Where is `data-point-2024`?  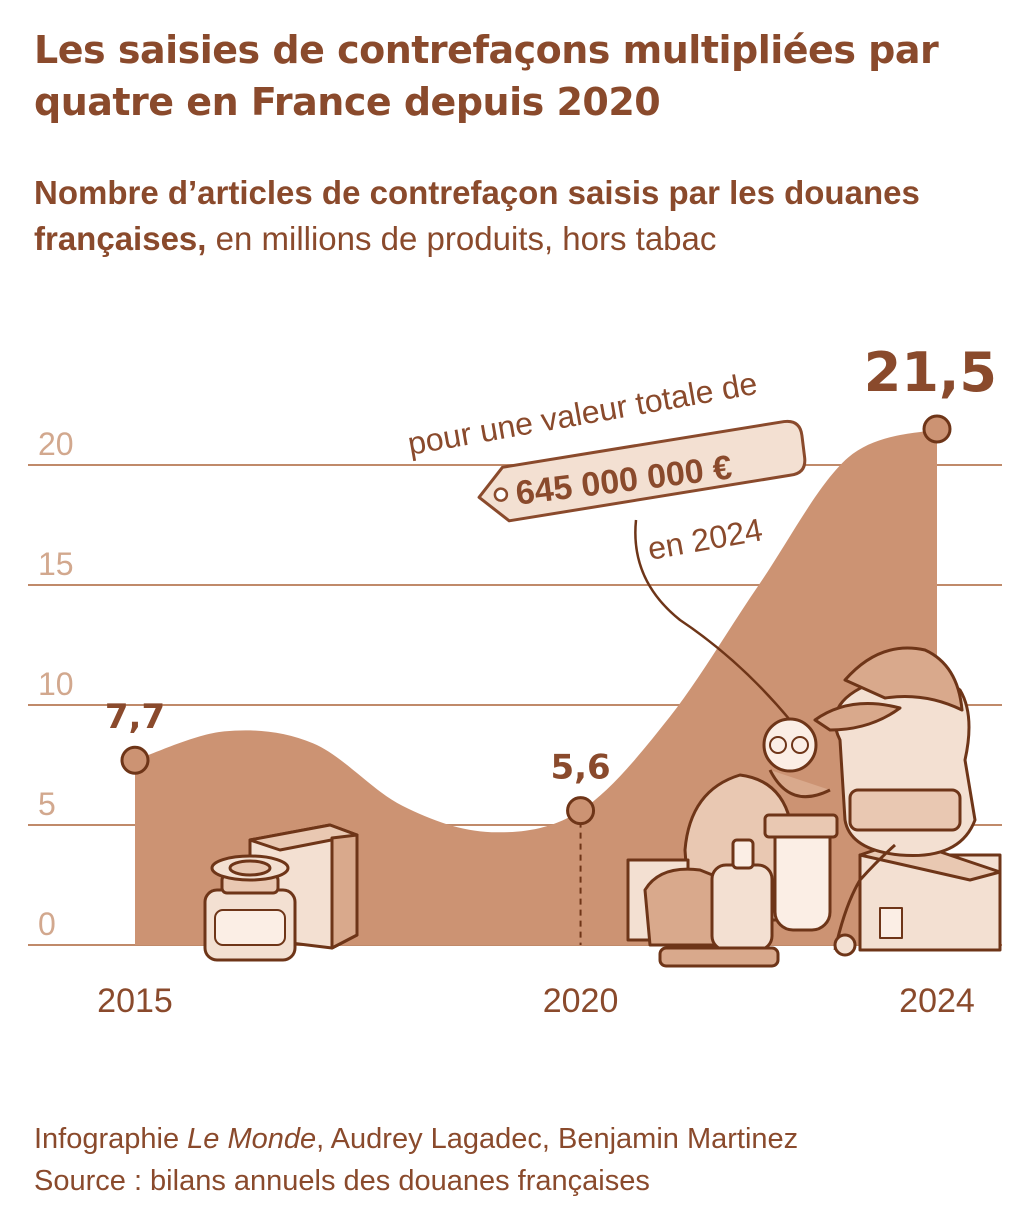 data-point-2024 is located at coordinates (937, 429).